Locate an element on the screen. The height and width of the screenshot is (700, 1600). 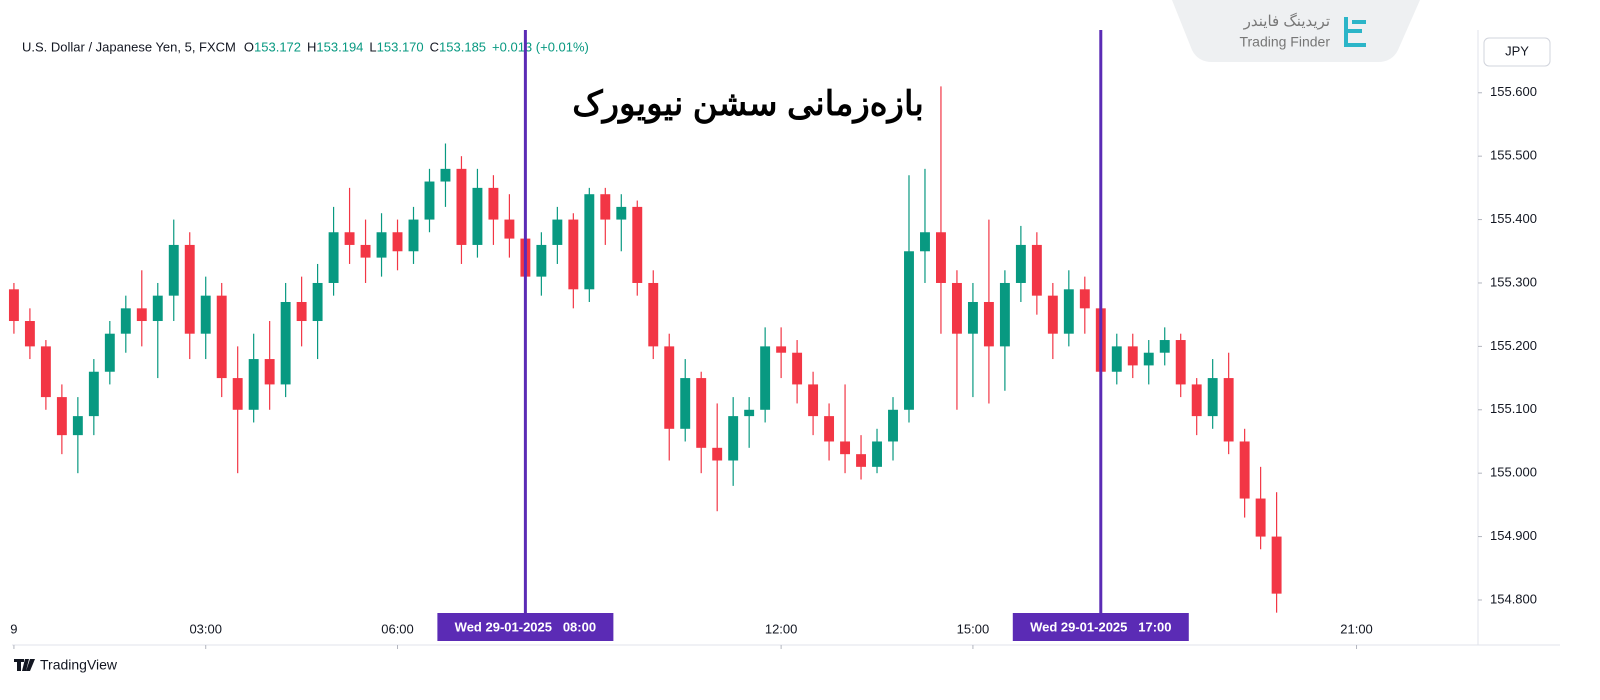
marker-label: Wed 29-01-2025 08:00 is located at coordinates (525, 626).